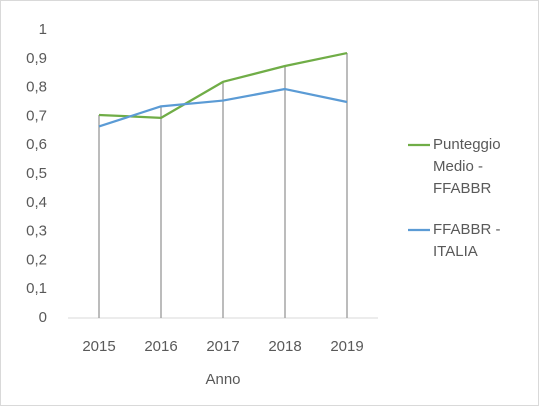 The image size is (539, 406). I want to click on x-tick-label: 2018, so click(284, 346).